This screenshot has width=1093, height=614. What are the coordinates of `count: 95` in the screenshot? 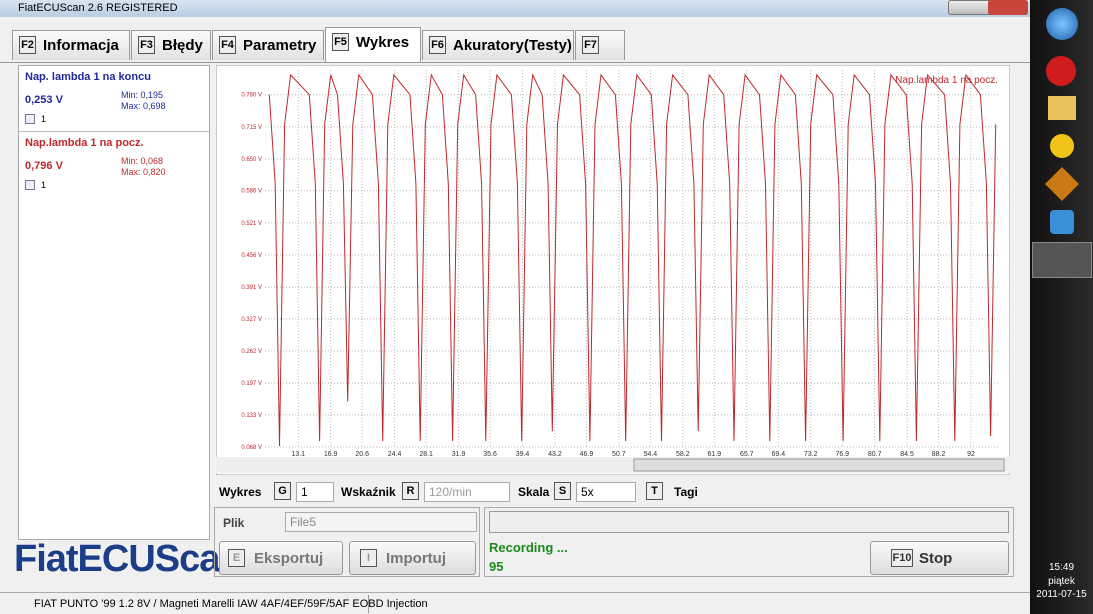 It's located at (496, 566).